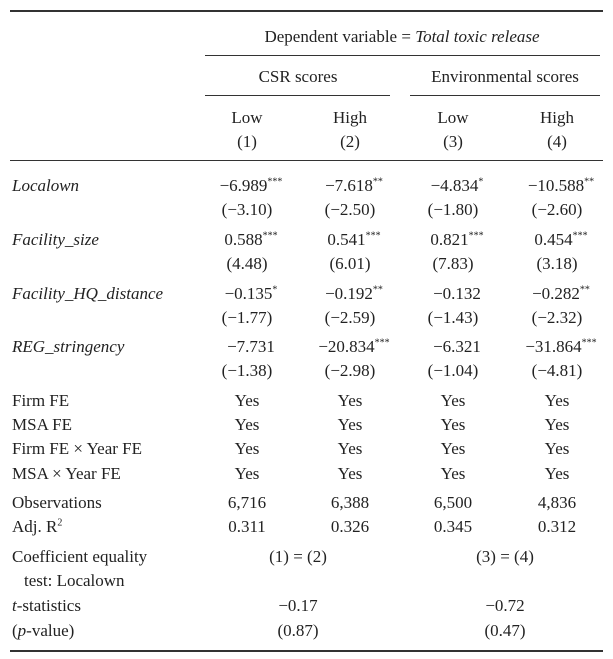 The image size is (613, 659). What do you see at coordinates (243, 239) in the screenshot?
I see `coef-value: 0.588` at bounding box center [243, 239].